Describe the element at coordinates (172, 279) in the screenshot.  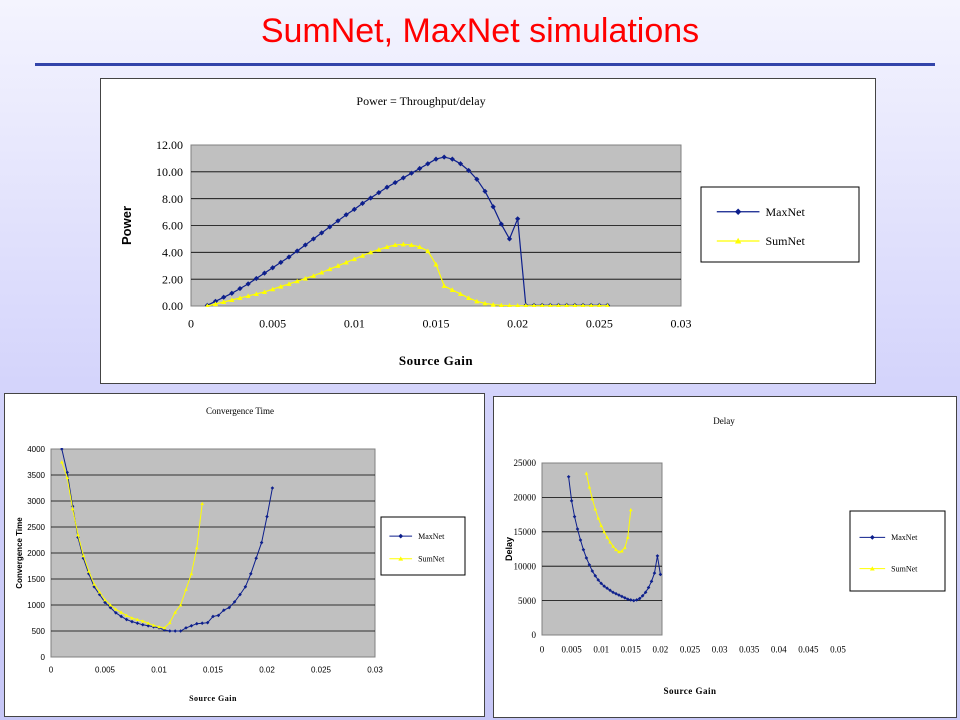
I see `power-y-tick-label: 2.00` at that location.